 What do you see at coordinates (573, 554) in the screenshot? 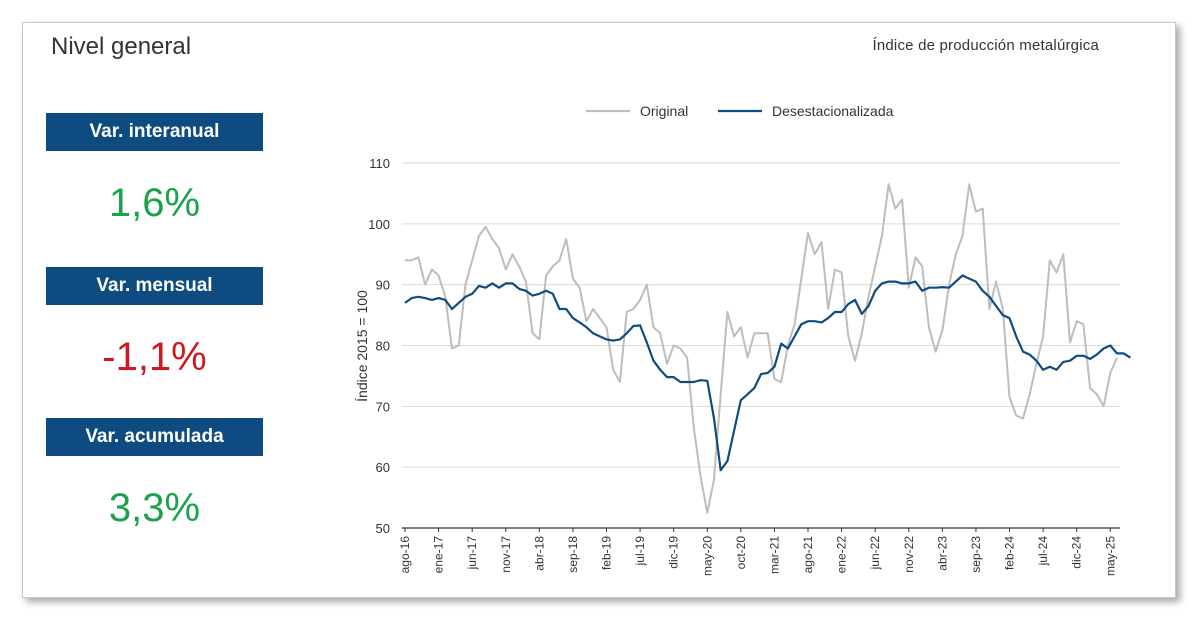
I see `x-tick-label: sep-18` at bounding box center [573, 554].